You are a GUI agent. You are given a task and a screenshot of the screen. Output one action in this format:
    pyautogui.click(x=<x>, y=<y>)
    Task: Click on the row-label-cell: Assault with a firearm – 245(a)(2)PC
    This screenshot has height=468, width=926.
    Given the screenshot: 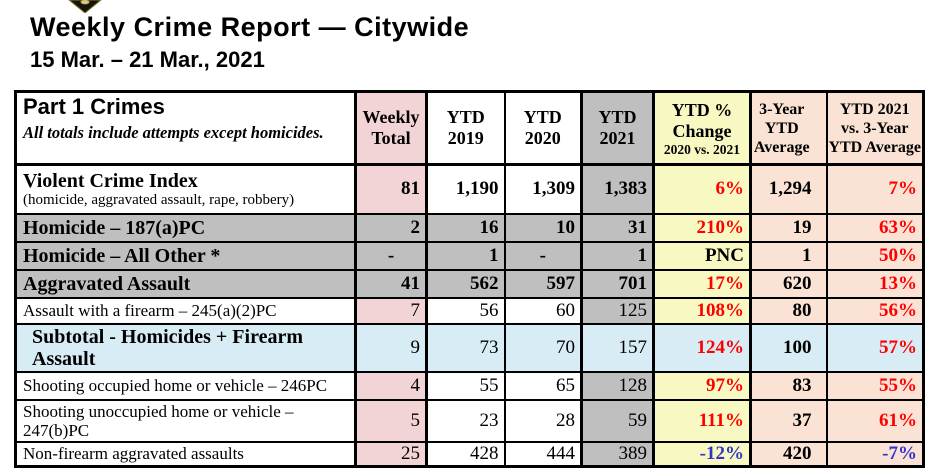 What is the action you would take?
    pyautogui.click(x=185, y=310)
    